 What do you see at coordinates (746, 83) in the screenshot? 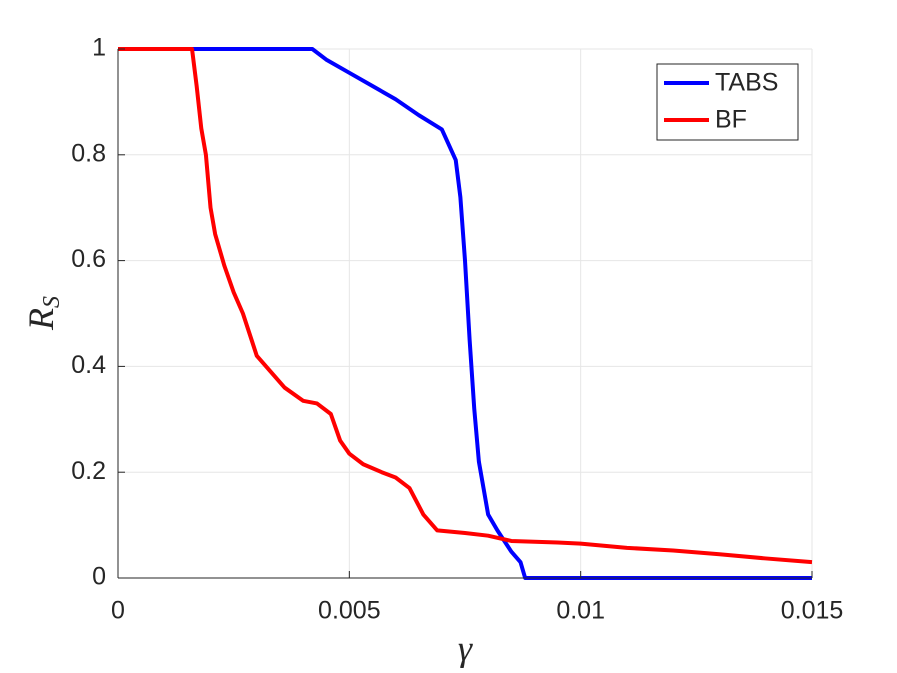
I see `legend-label: TABS` at bounding box center [746, 83].